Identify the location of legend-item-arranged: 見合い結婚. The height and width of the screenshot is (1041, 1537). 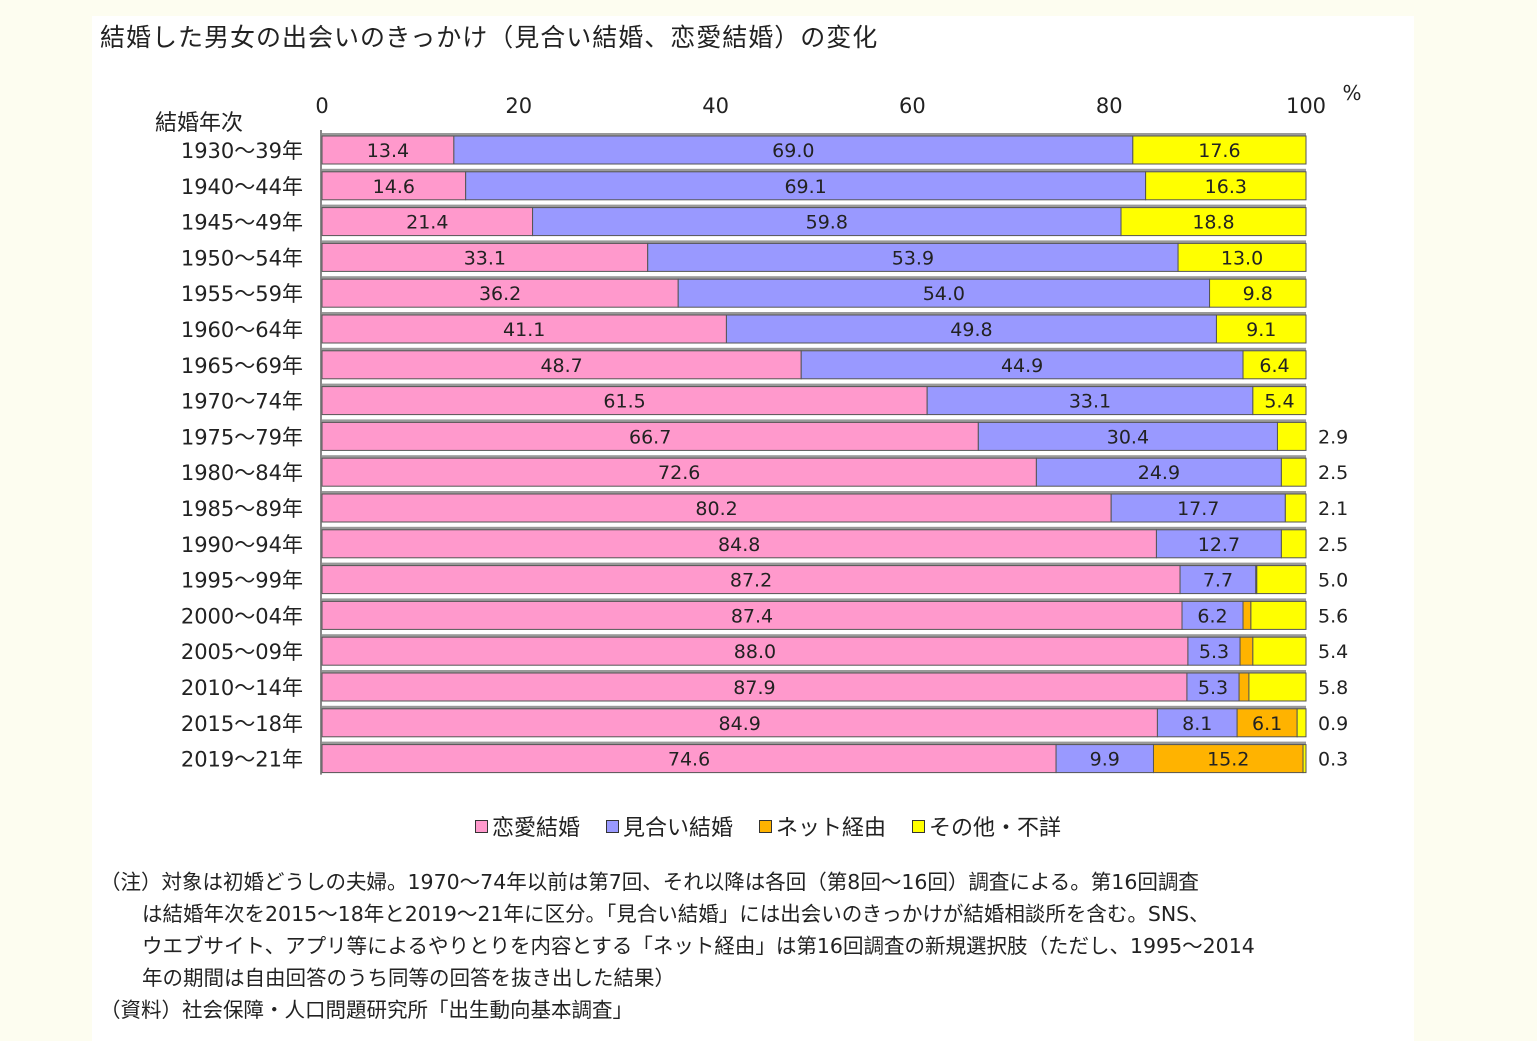
(669, 826).